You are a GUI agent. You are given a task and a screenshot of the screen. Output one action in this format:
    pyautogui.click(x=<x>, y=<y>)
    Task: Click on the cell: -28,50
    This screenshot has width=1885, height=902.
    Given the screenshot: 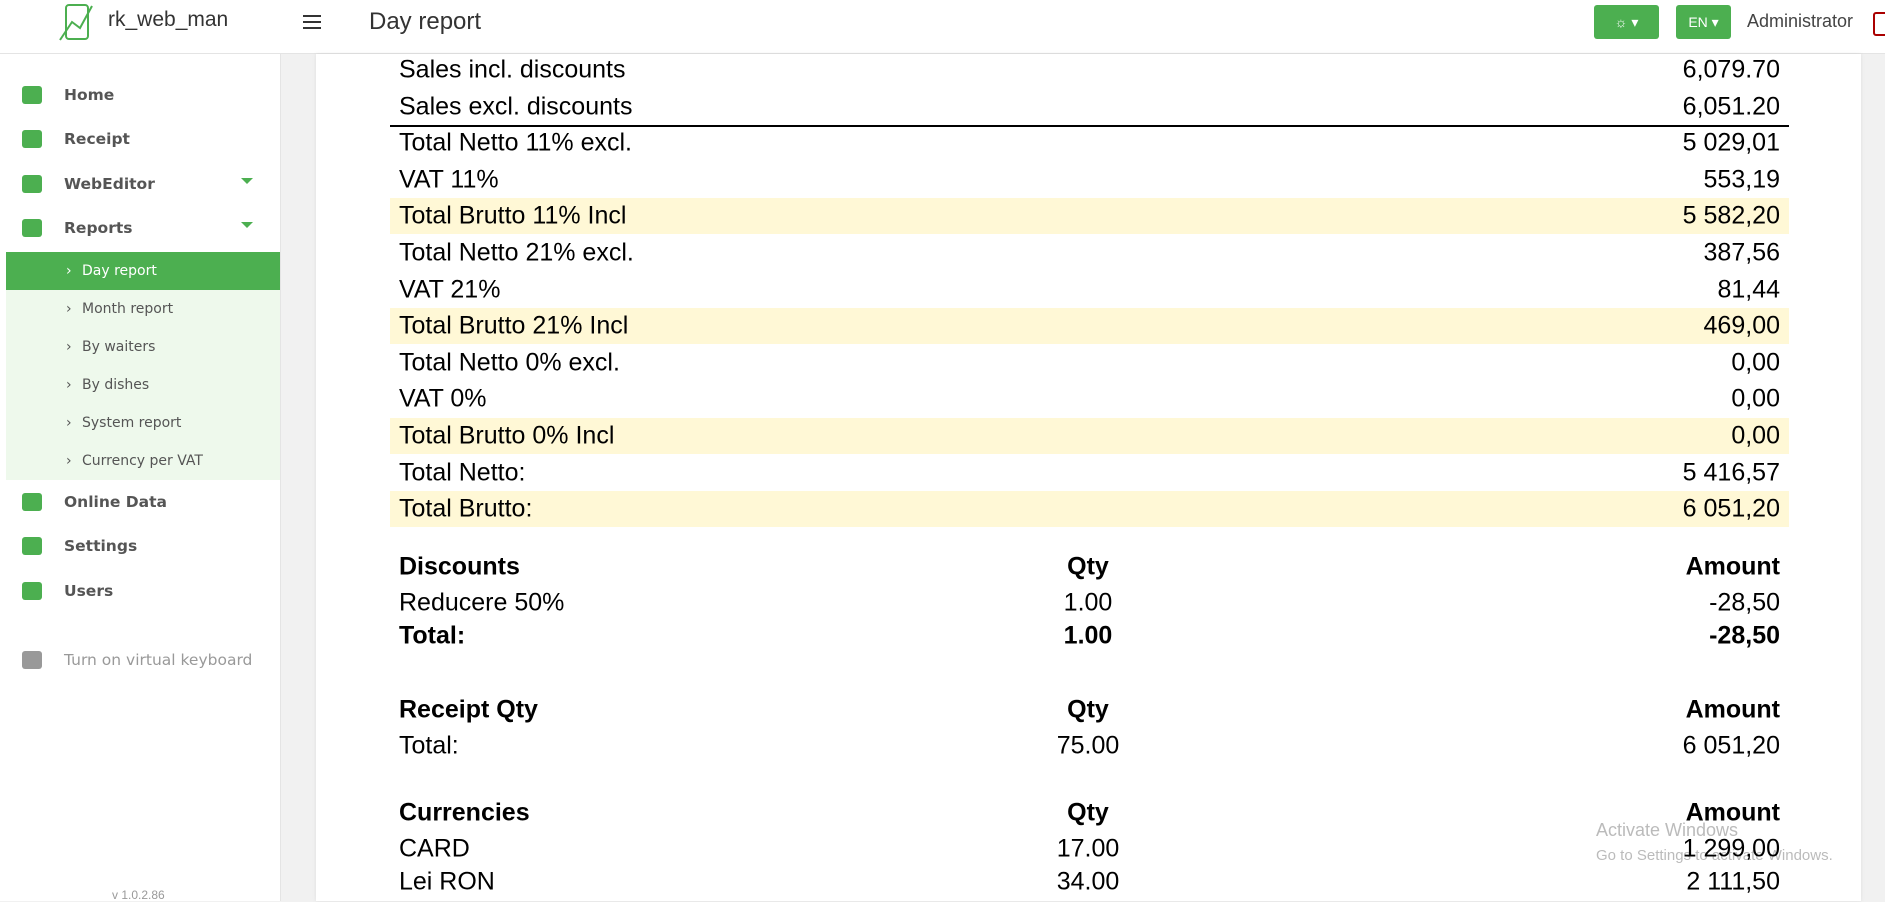 What is the action you would take?
    pyautogui.click(x=1744, y=602)
    